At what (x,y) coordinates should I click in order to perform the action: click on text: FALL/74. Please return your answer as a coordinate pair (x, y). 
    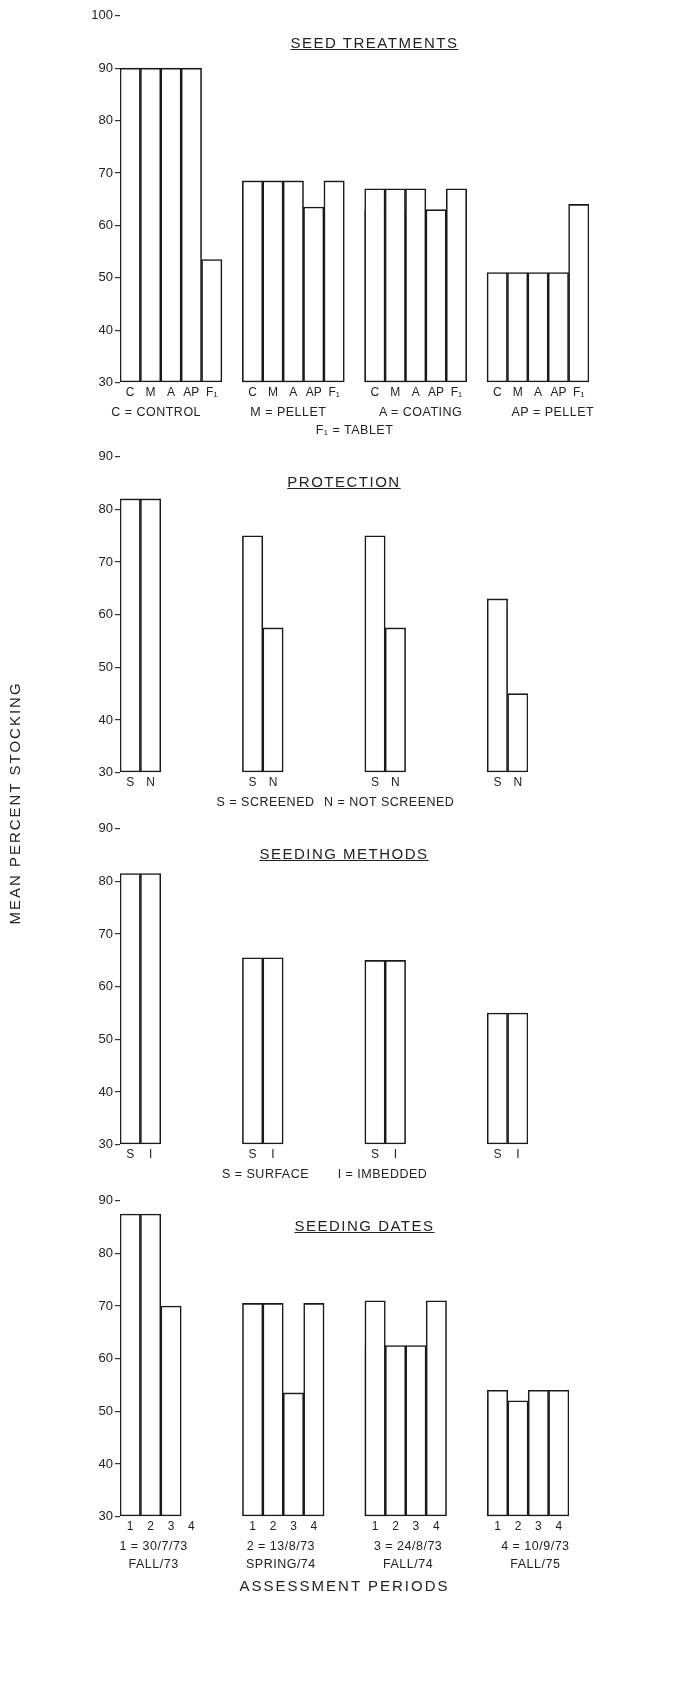
    Looking at the image, I should click on (408, 1564).